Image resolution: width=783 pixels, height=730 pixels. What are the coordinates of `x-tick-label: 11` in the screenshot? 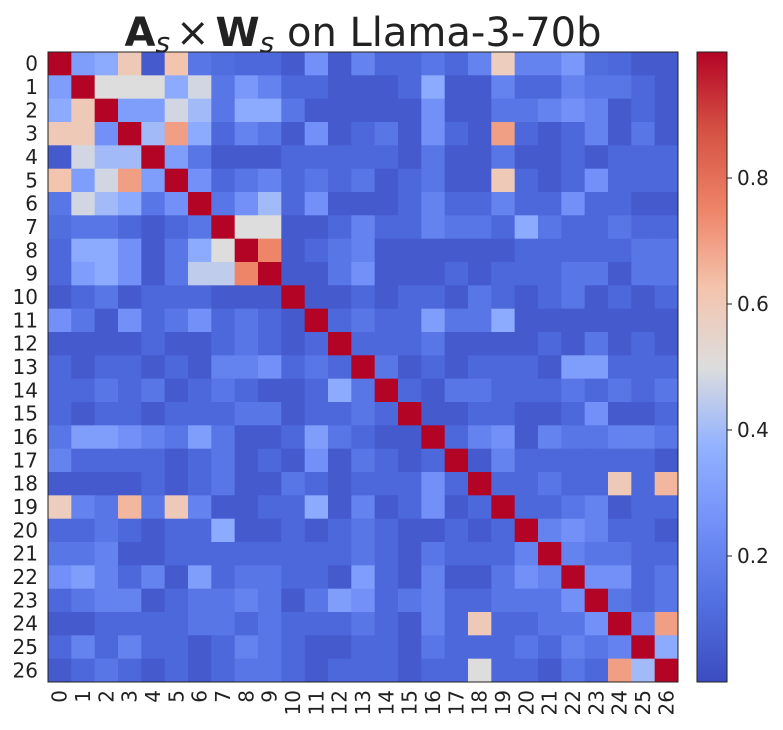 It's located at (316, 702).